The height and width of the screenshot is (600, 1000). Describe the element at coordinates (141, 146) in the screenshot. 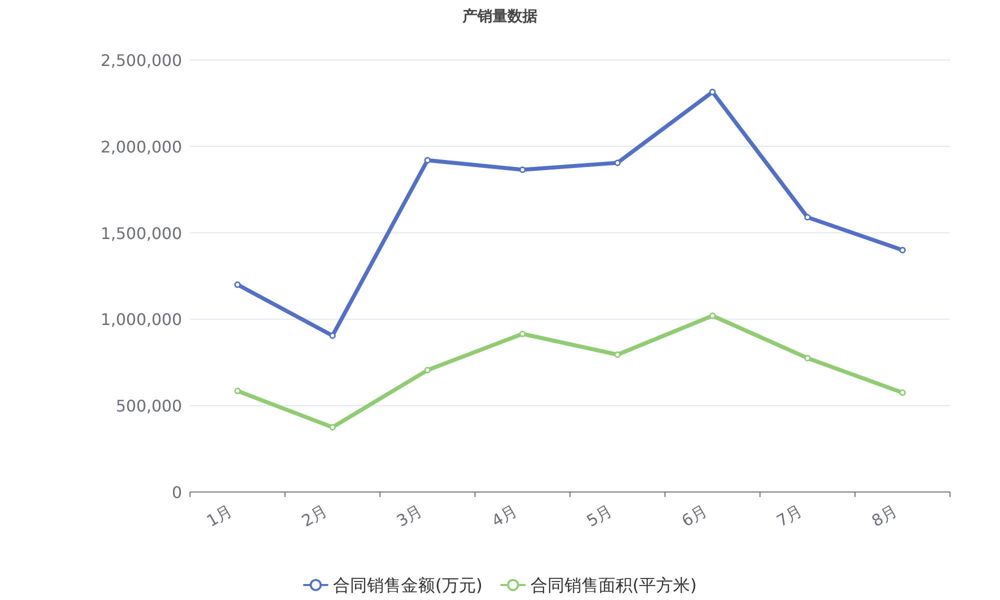

I see `y-tick-label: 2,000,000` at that location.